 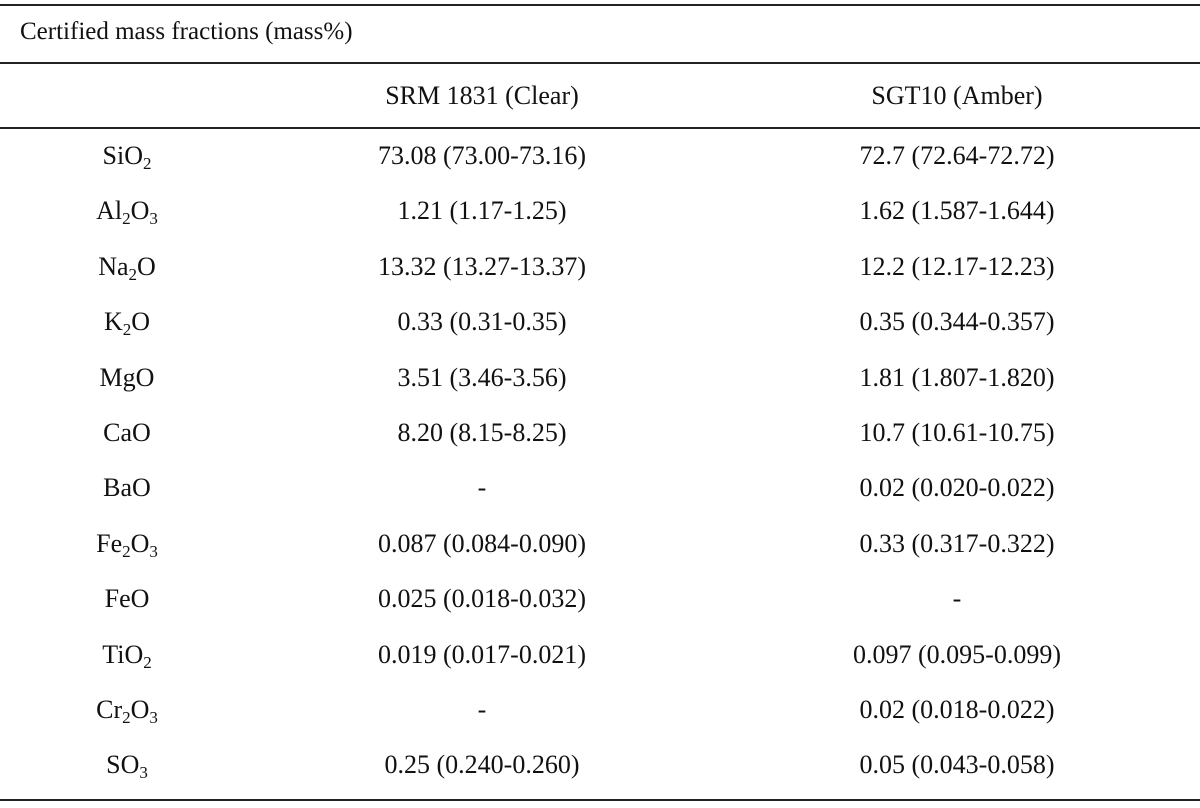 What do you see at coordinates (957, 543) in the screenshot?
I see `sgt10-value-cell: 0.33 (0.317-0.322)` at bounding box center [957, 543].